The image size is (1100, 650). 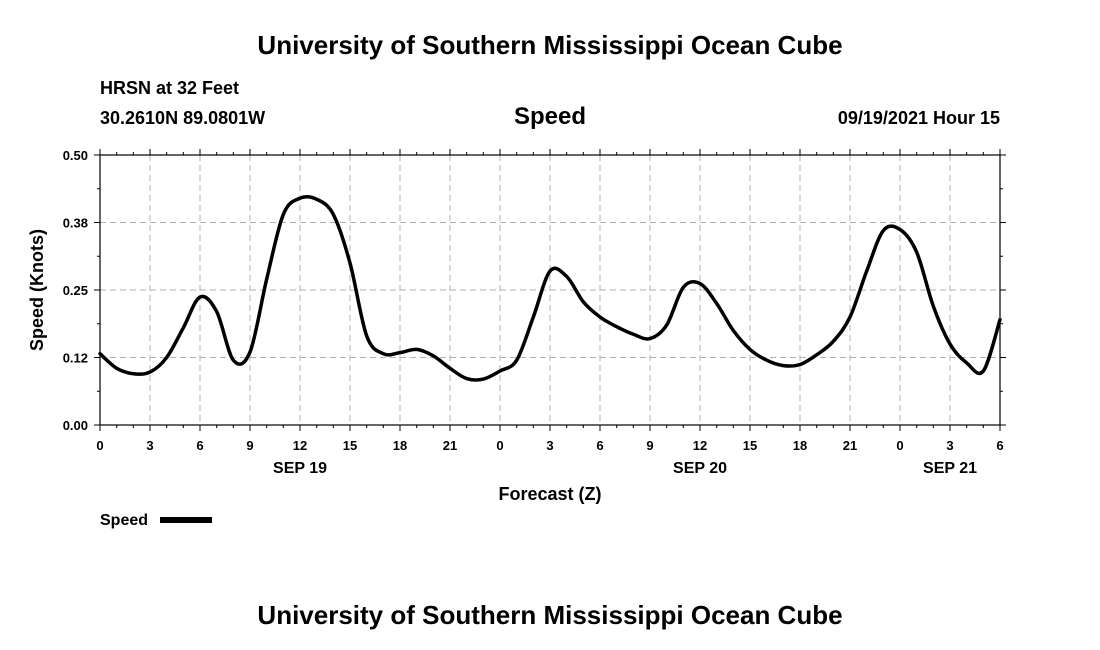 What do you see at coordinates (550, 116) in the screenshot?
I see `variable-title: Speed` at bounding box center [550, 116].